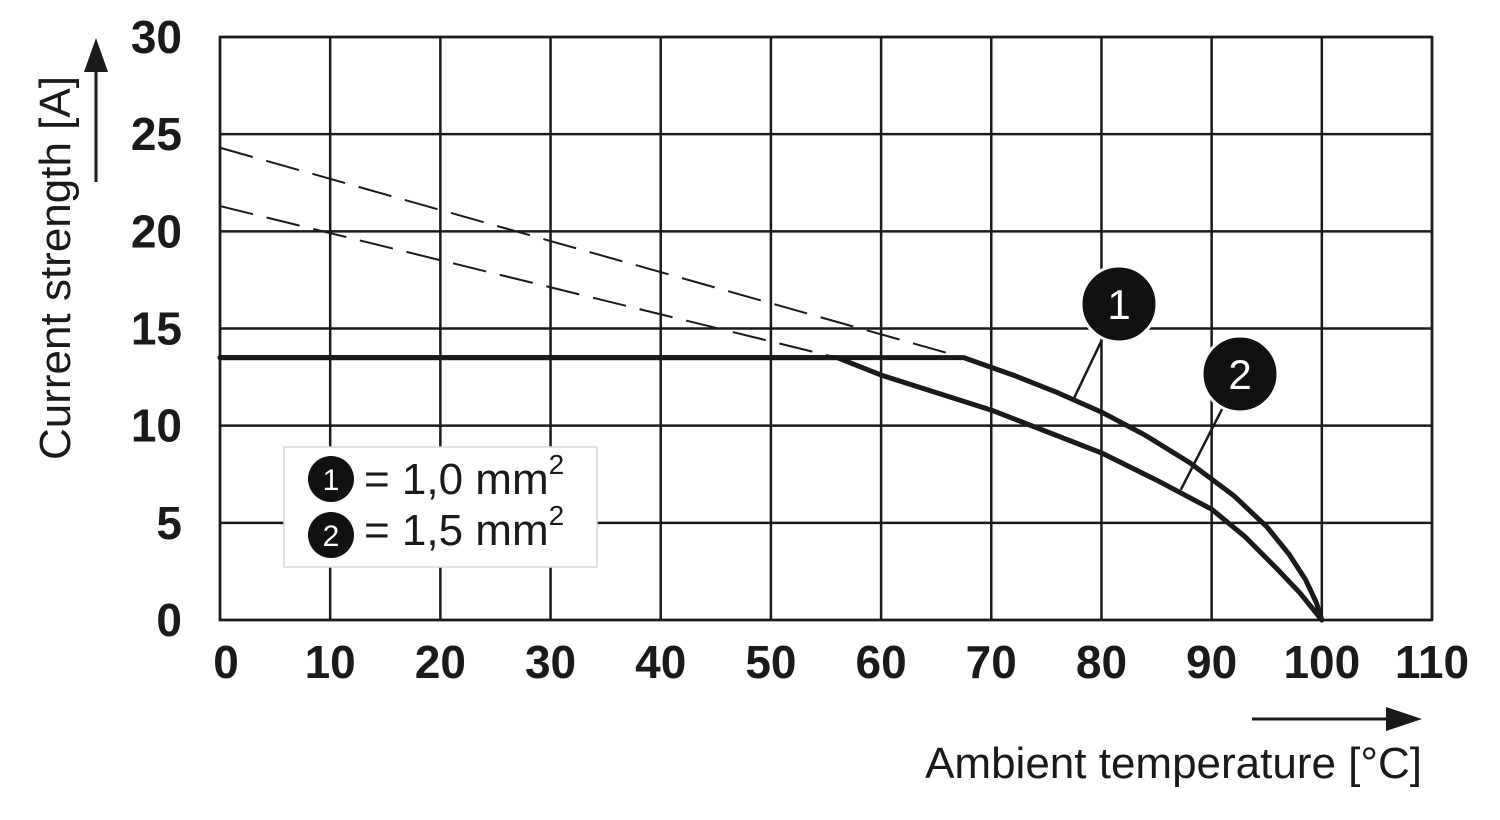  I want to click on x-axis-arrow, so click(1337, 719).